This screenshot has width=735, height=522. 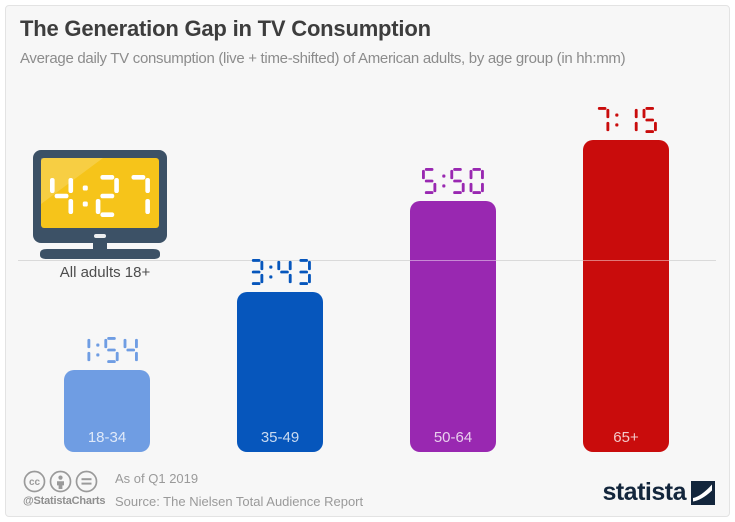 I want to click on bar-65+: 65+, so click(x=626, y=296).